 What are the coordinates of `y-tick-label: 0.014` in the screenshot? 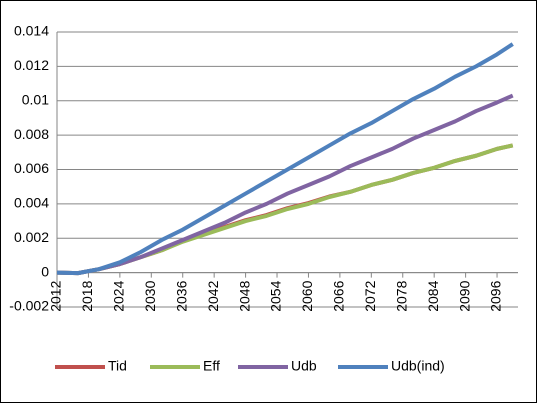 It's located at (31, 31).